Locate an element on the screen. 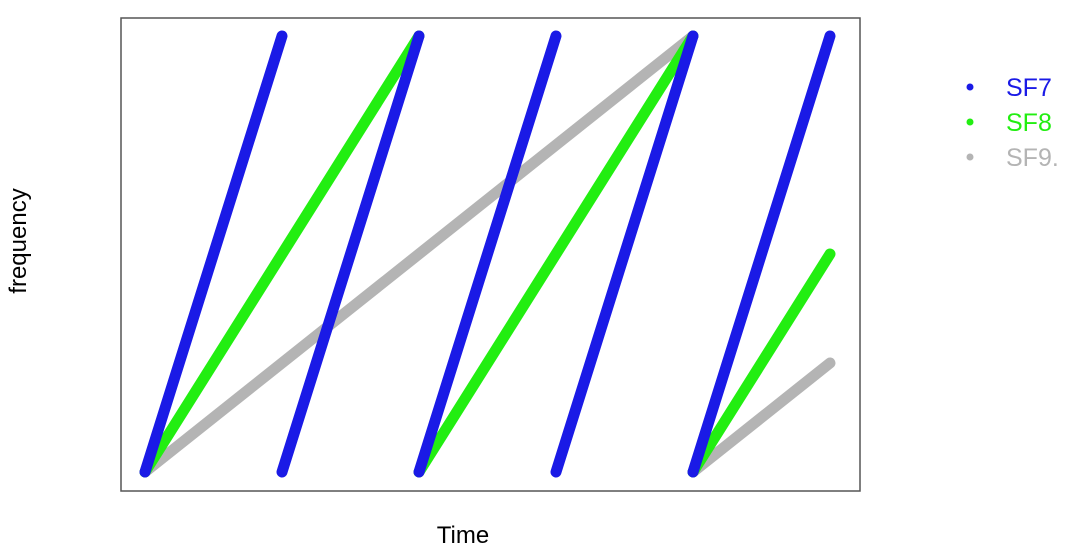  legend: SF7 SF8 SF9. is located at coordinates (1012, 123).